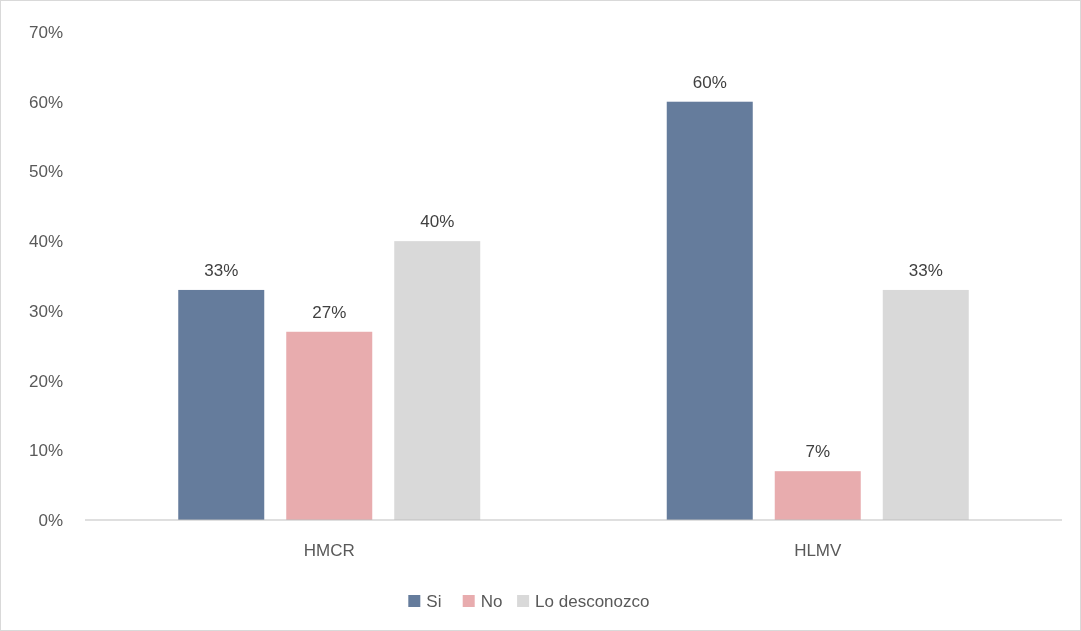  What do you see at coordinates (45, 381) in the screenshot?
I see `y-tick-label: 20%` at bounding box center [45, 381].